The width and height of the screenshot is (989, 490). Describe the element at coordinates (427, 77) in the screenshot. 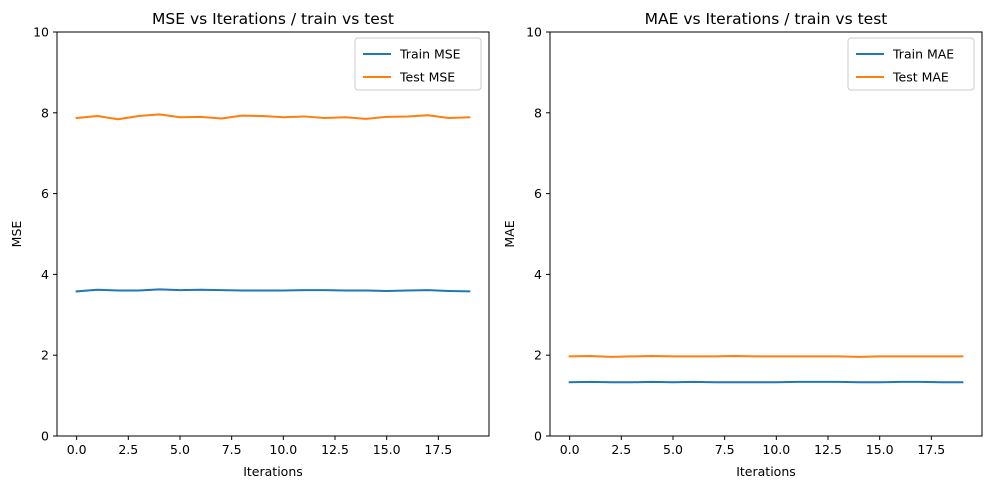

I see `legend-label-test: Test MSE` at that location.